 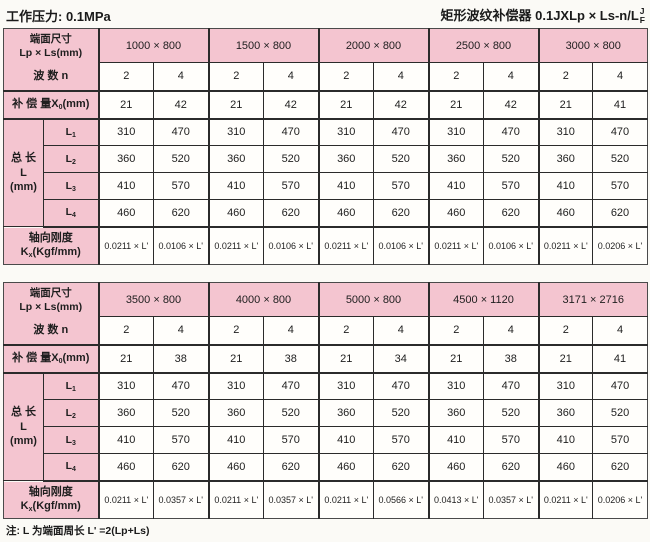 I want to click on size-header: 1500 × 800, so click(x=263, y=45).